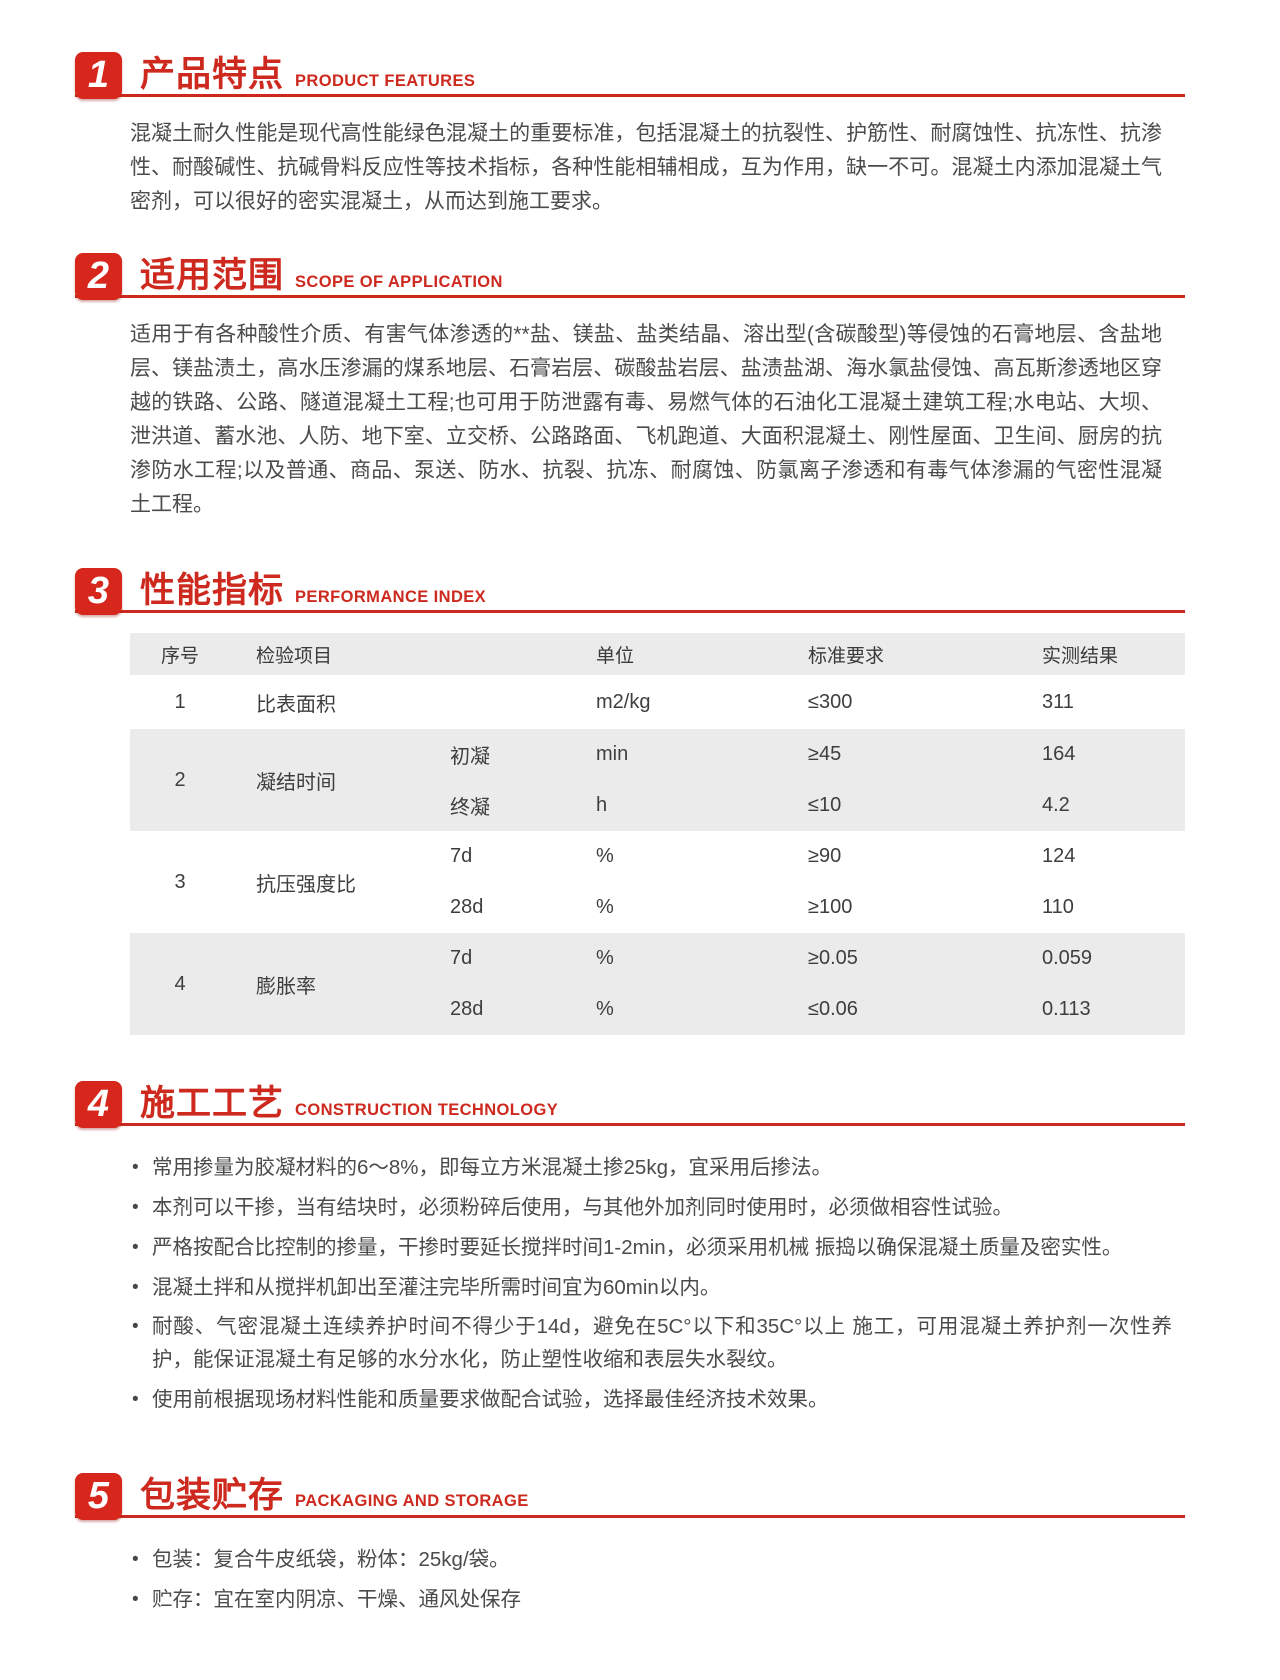  What do you see at coordinates (180, 779) in the screenshot?
I see `cell-no: 2` at bounding box center [180, 779].